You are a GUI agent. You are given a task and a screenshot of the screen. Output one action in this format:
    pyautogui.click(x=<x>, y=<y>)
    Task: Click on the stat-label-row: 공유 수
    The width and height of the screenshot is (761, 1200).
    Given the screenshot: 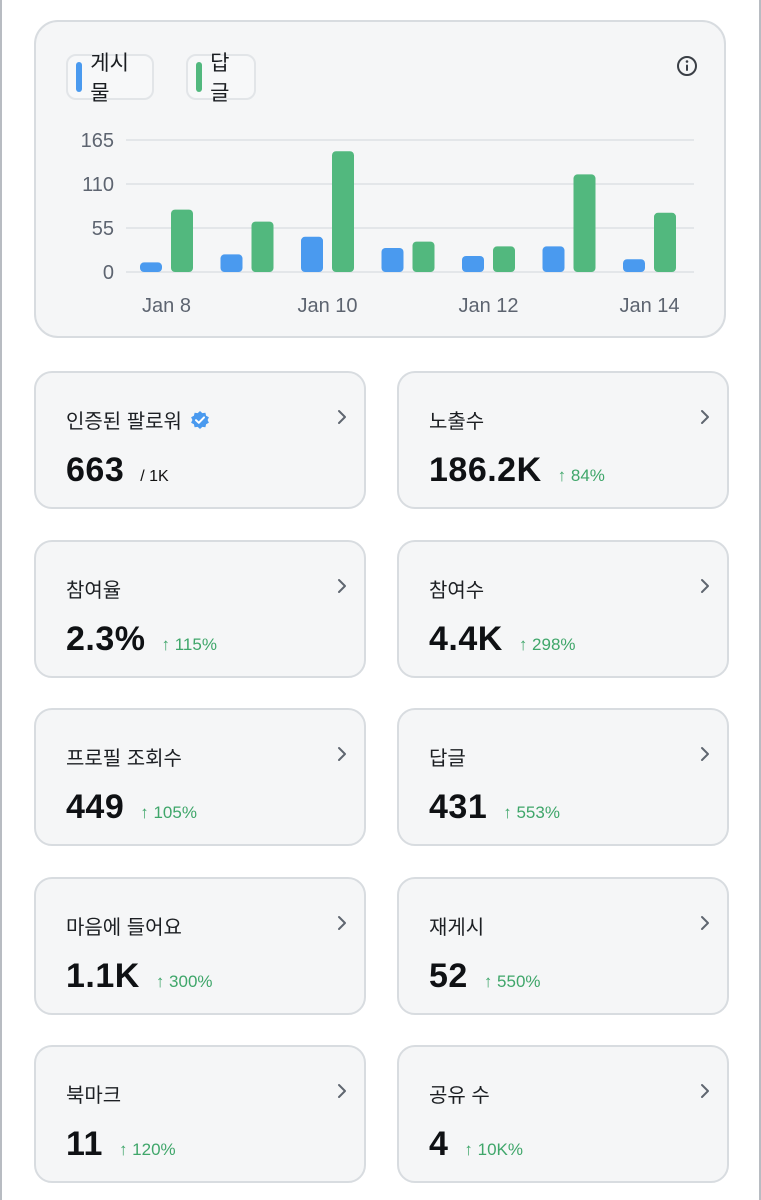 What is the action you would take?
    pyautogui.click(x=459, y=1093)
    